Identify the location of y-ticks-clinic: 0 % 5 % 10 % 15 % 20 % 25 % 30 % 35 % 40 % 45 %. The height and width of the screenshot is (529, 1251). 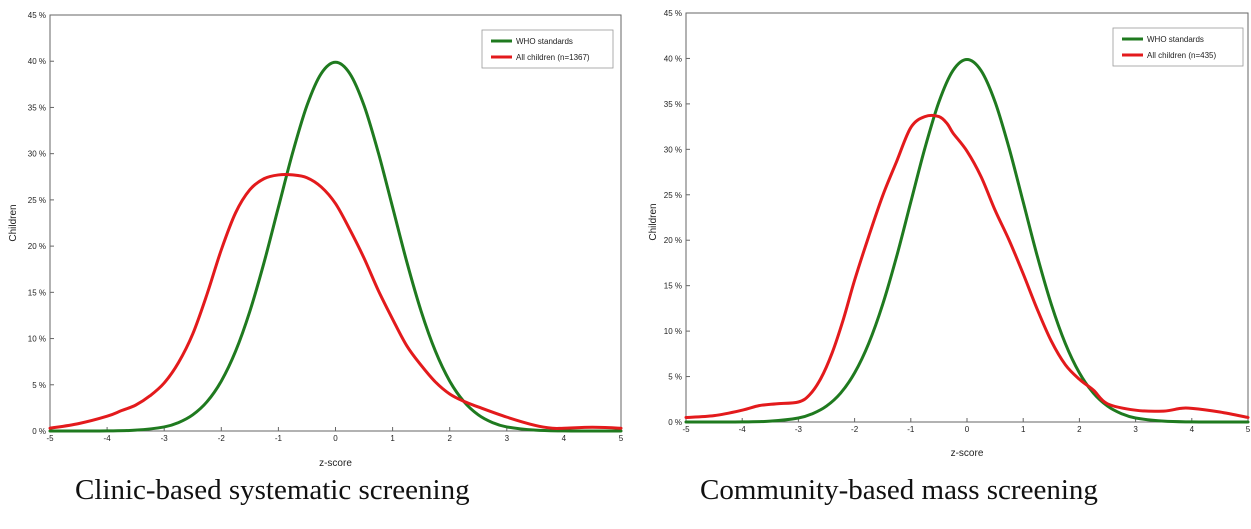
(41, 223).